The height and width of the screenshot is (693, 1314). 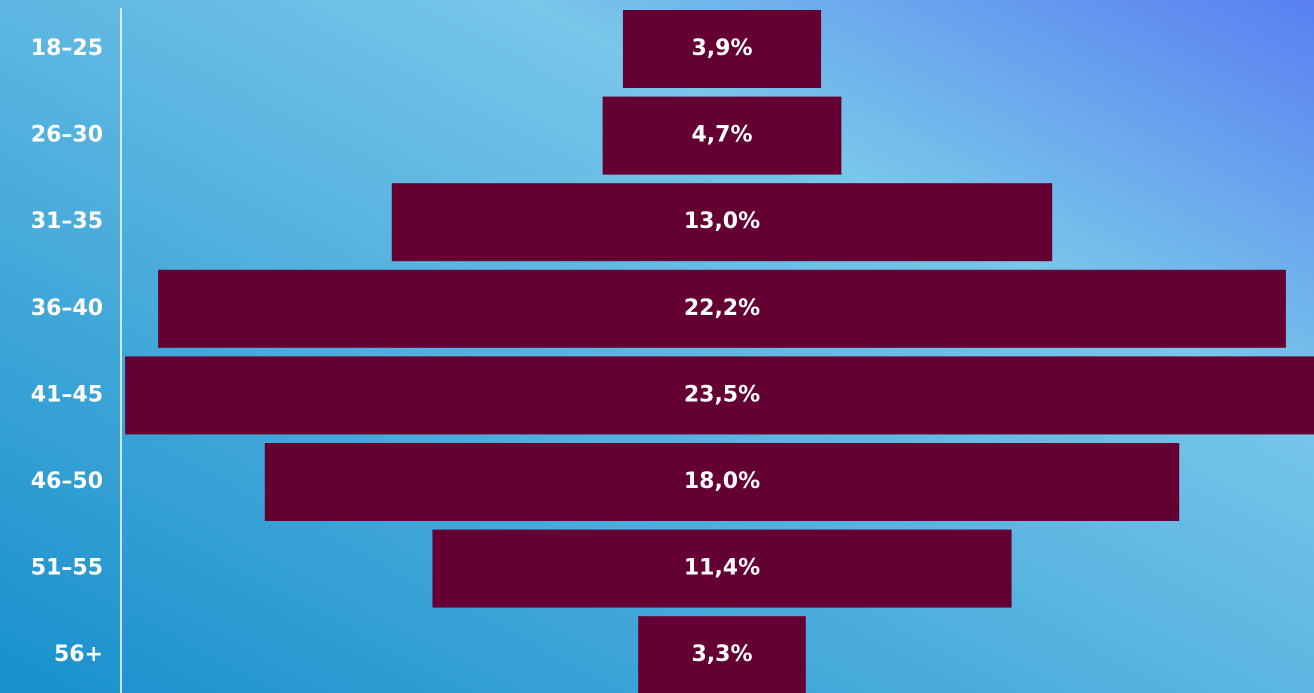 What do you see at coordinates (67, 568) in the screenshot?
I see `category-label: 51–55` at bounding box center [67, 568].